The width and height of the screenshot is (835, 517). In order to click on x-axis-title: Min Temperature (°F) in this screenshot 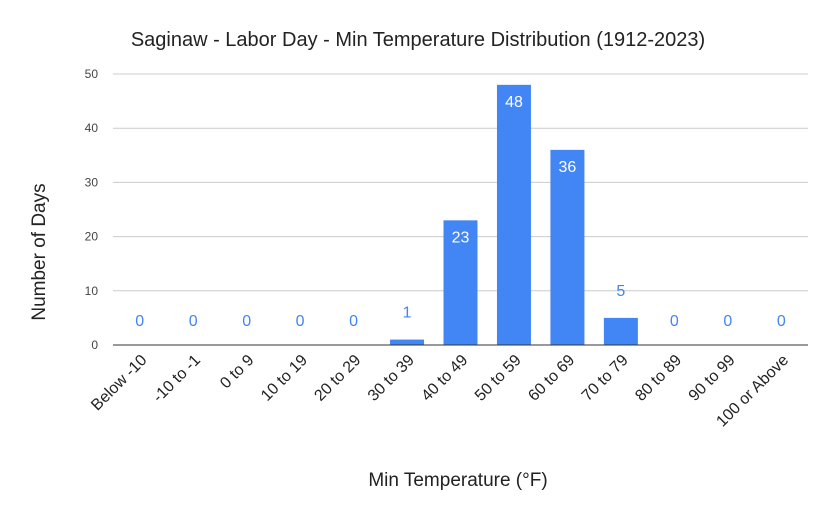, I will do `click(457, 480)`.